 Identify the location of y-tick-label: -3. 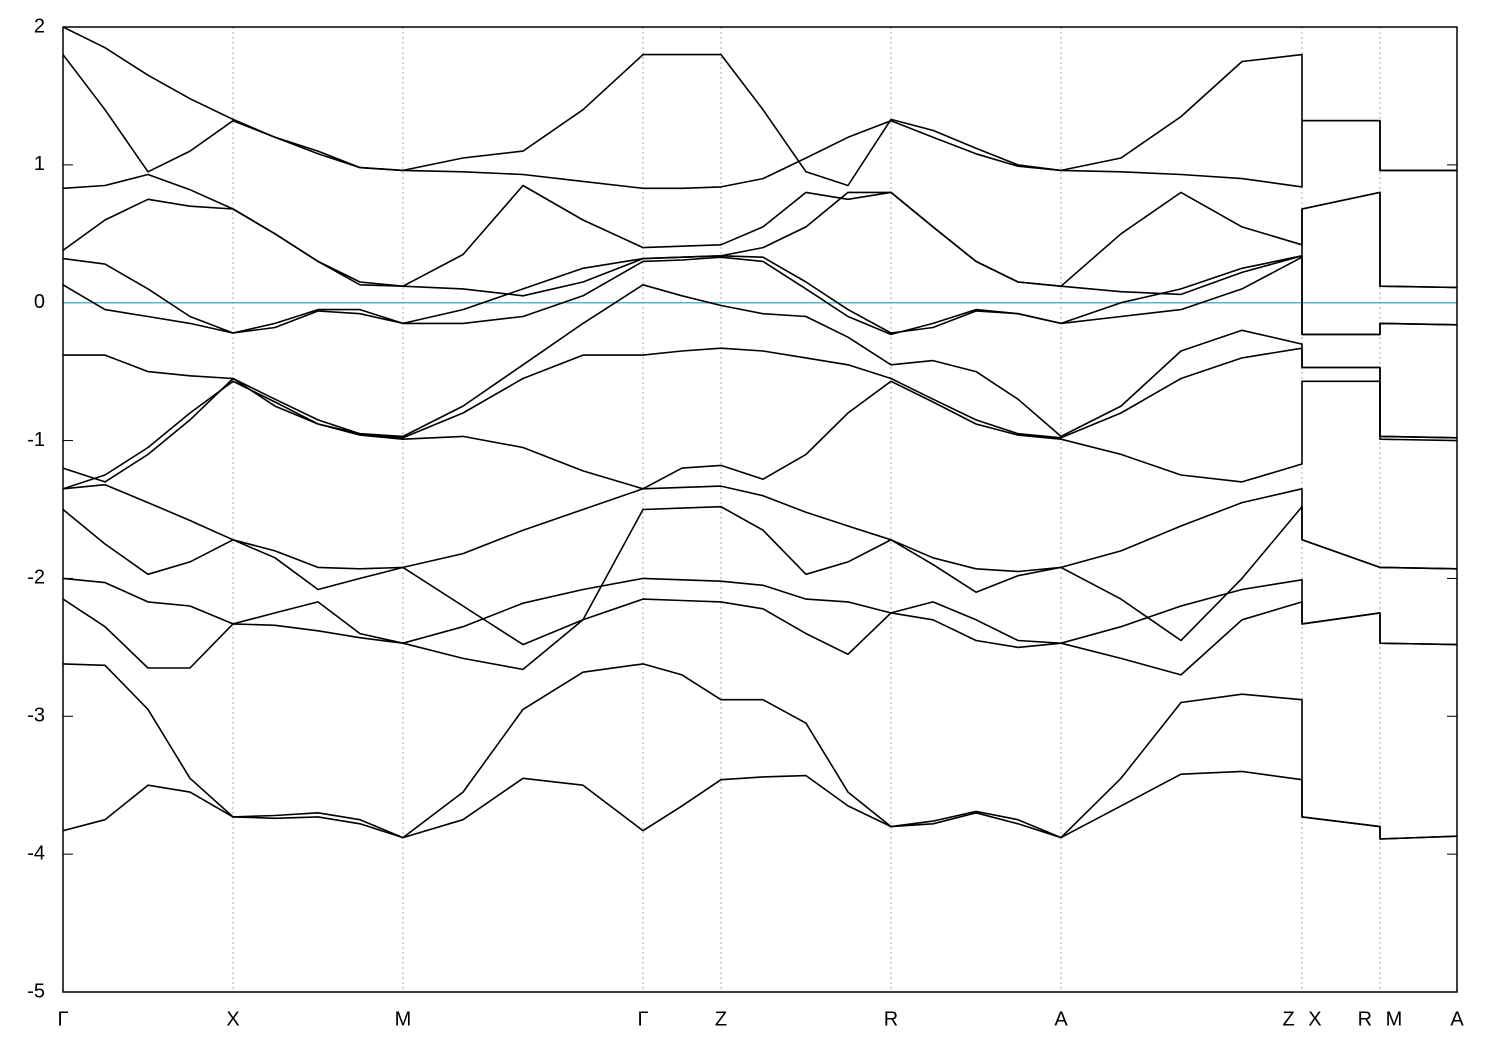
(36, 716).